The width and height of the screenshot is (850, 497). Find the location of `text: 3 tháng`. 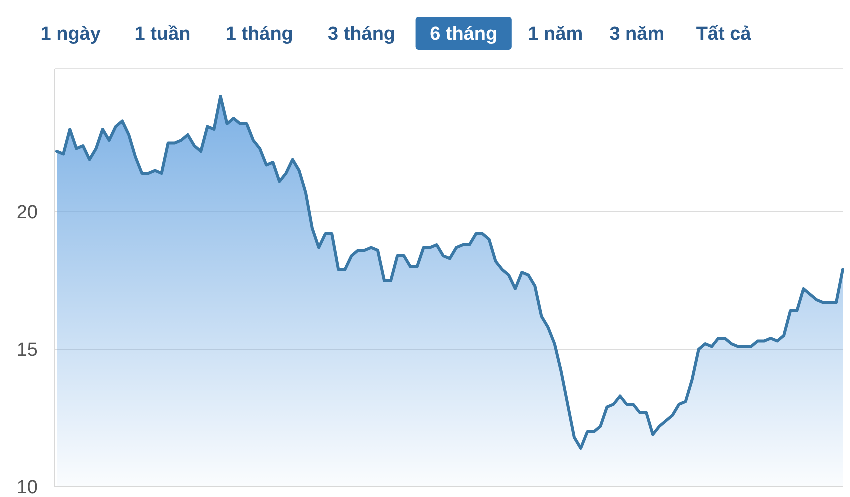

text: 3 tháng is located at coordinates (362, 34).